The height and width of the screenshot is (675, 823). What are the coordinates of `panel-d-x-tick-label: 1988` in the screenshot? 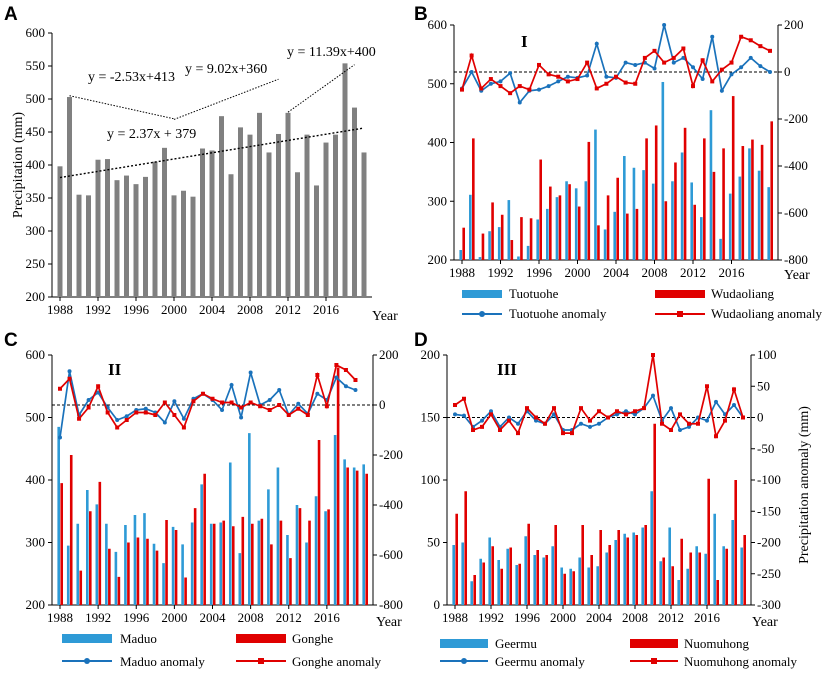 It's located at (455, 617).